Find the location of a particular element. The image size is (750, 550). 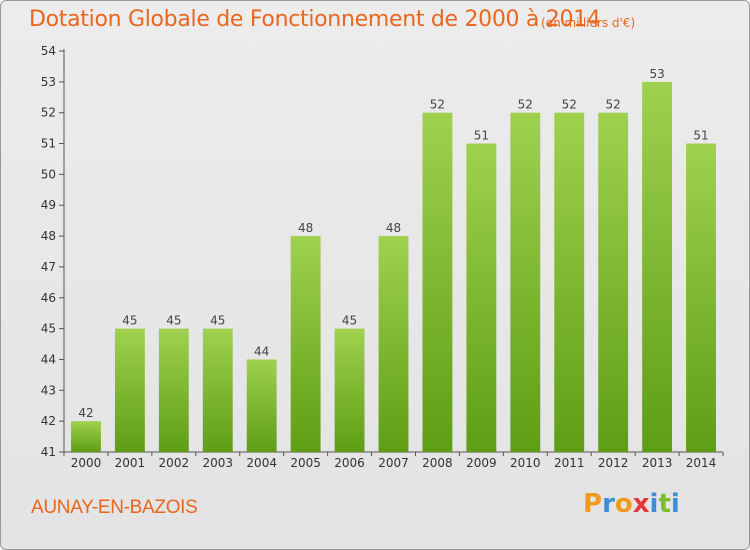

bar-2006 is located at coordinates (349, 390).